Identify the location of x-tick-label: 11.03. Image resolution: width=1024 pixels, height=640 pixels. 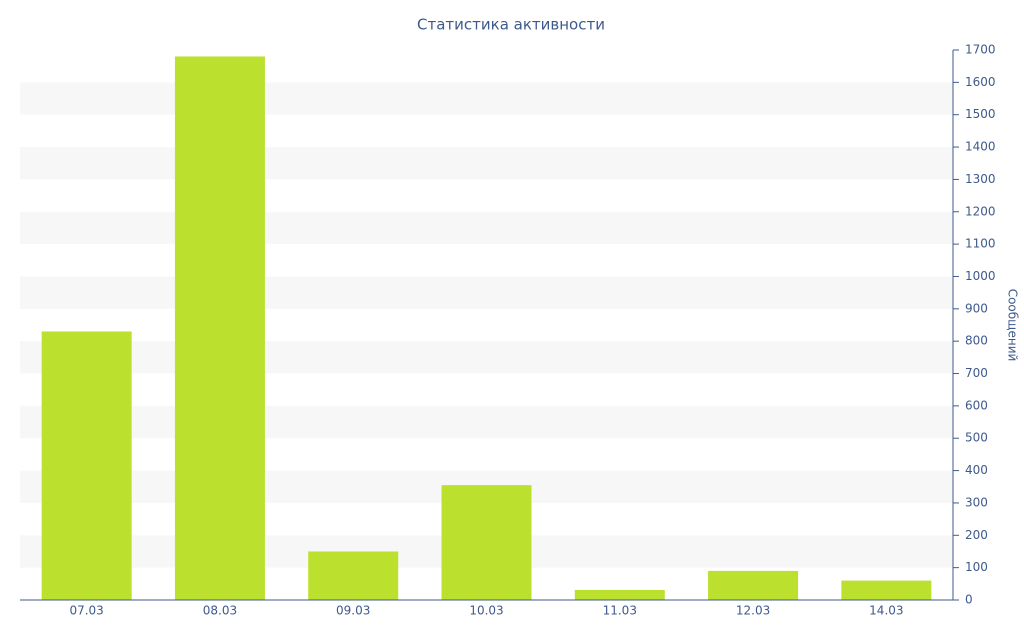
(620, 611).